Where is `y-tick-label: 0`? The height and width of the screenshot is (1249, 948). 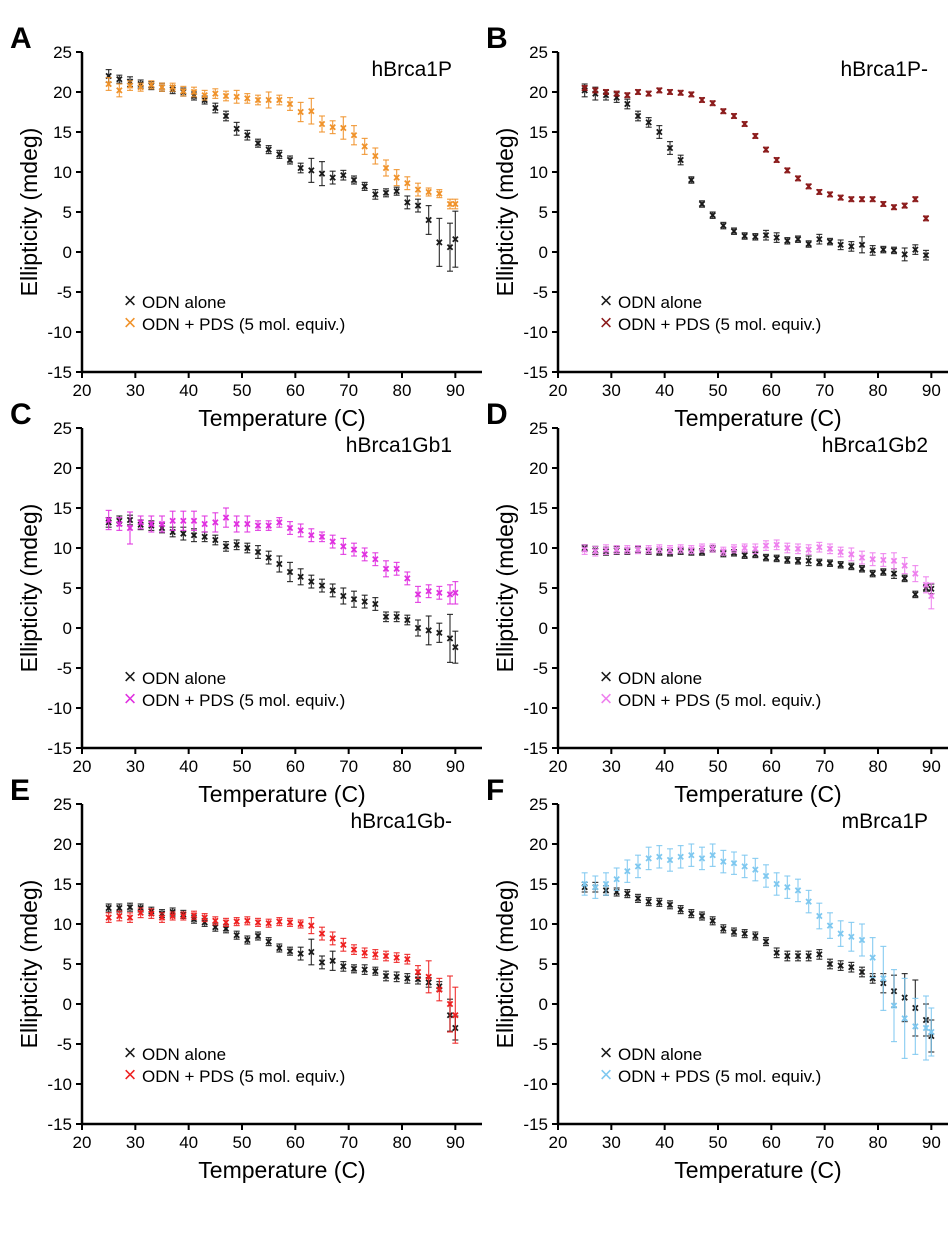 y-tick-label: 0 is located at coordinates (543, 252).